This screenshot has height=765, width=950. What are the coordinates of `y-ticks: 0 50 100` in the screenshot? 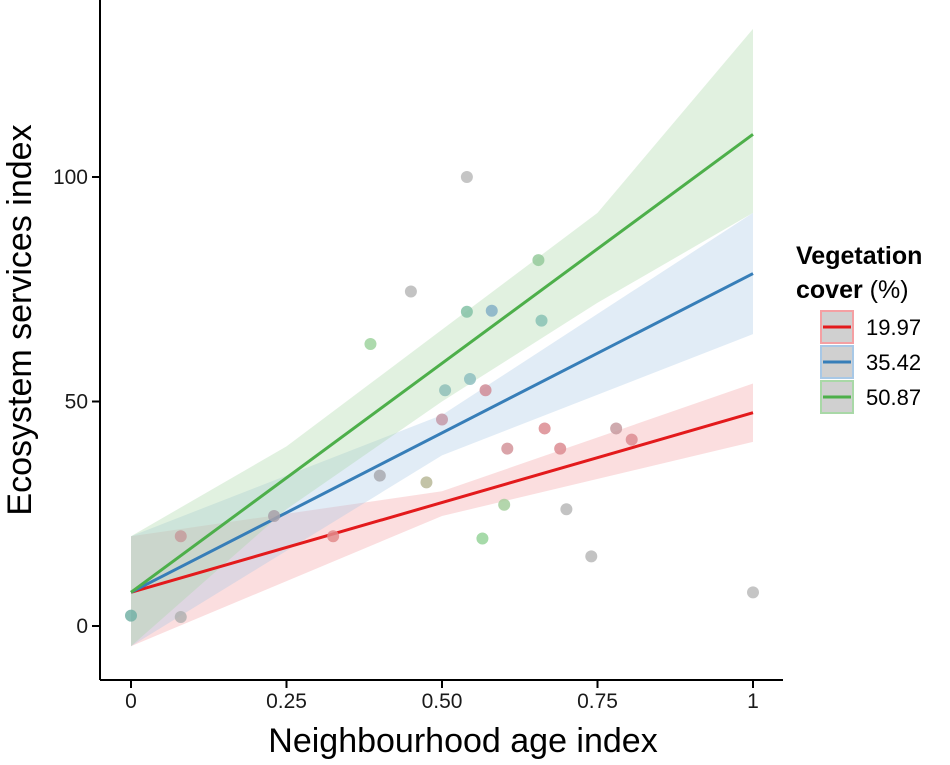 It's located at (76, 402).